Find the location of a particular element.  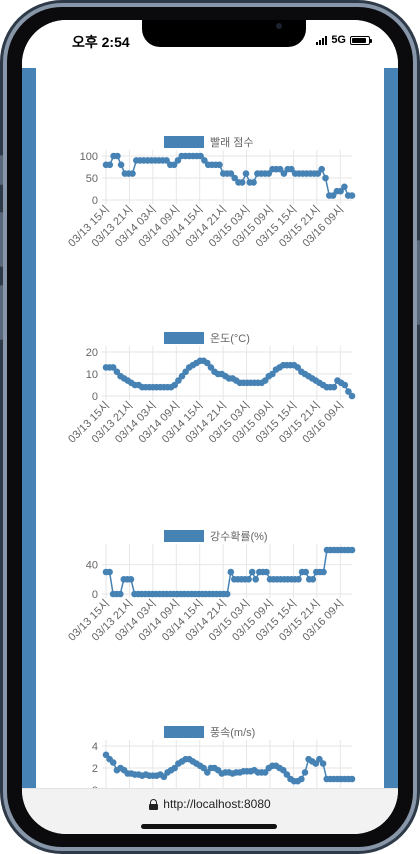

battery-icon is located at coordinates (360, 40).